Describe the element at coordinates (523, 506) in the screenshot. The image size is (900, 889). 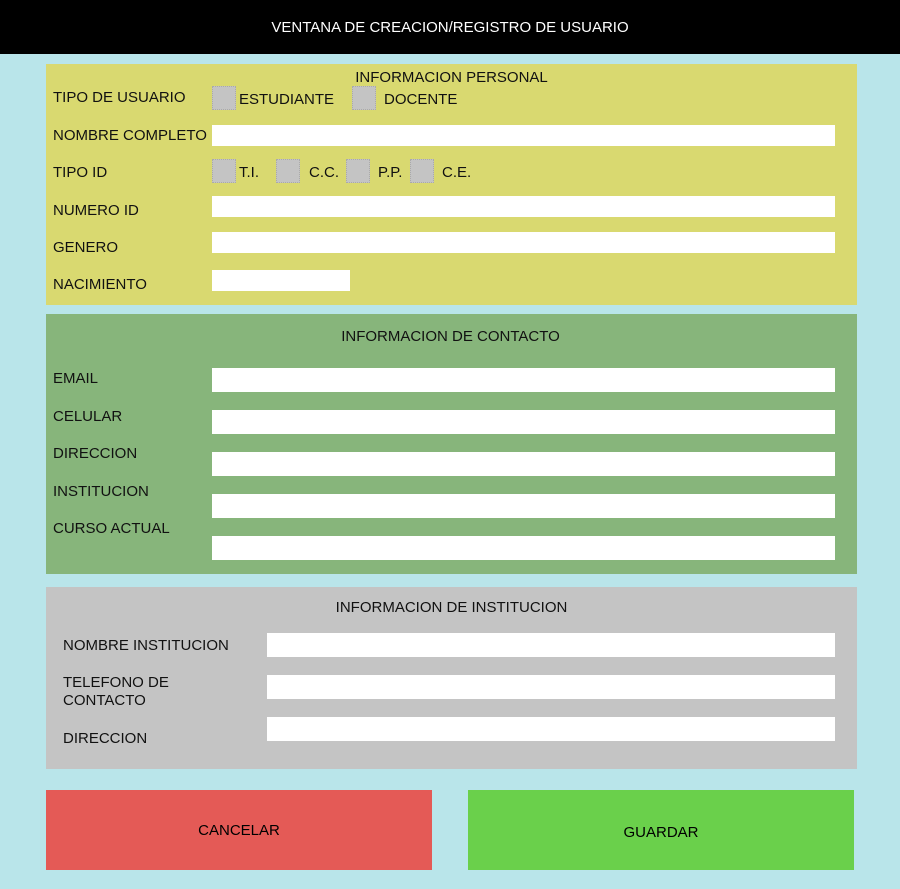
I see `institucion-input` at that location.